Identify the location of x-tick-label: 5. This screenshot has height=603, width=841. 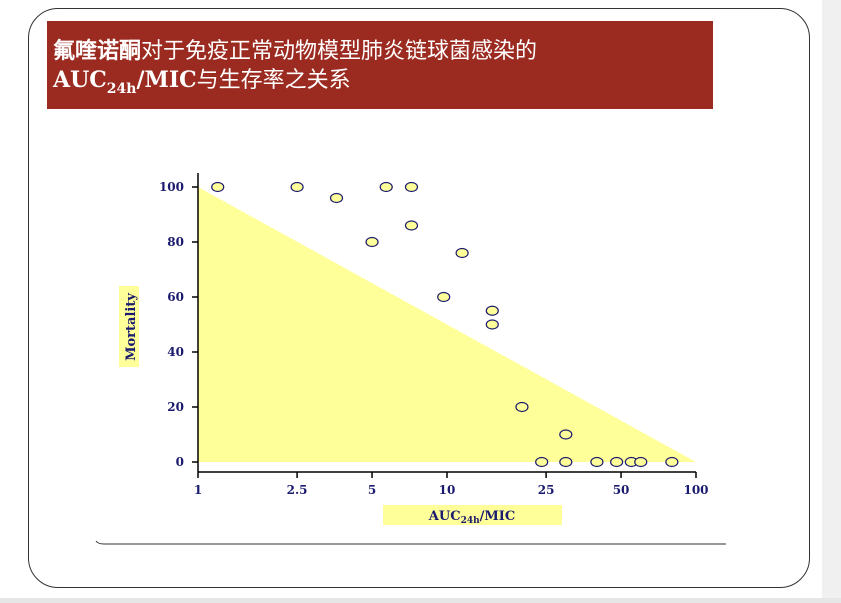
(372, 490).